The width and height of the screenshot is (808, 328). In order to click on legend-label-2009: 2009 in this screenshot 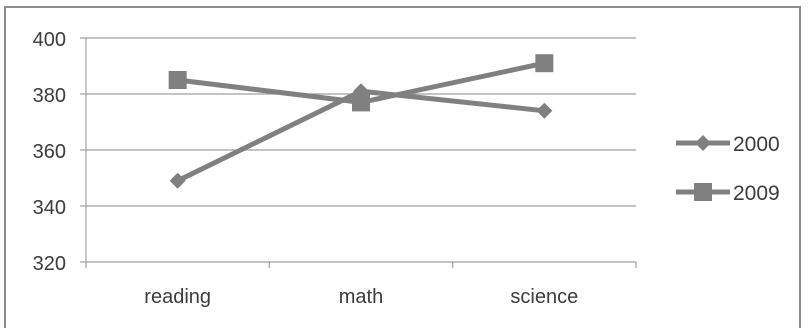, I will do `click(756, 193)`.